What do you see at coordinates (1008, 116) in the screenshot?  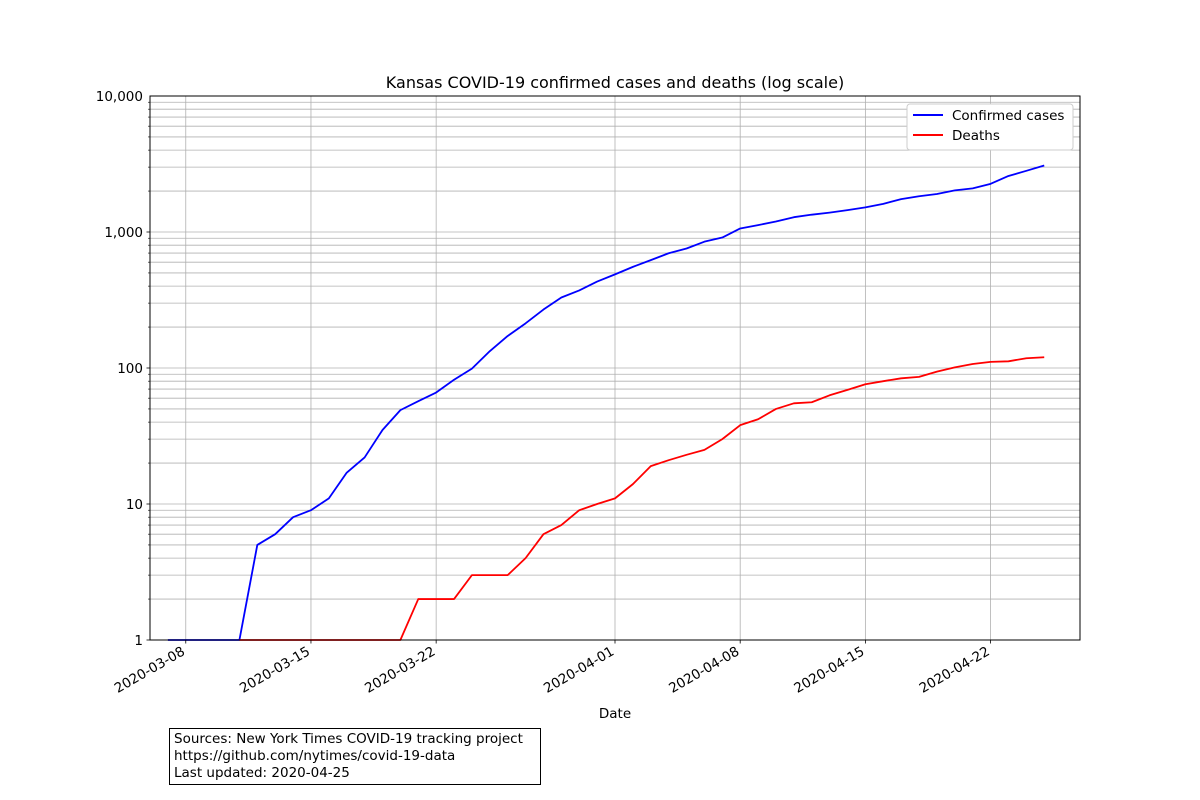 I see `legend-label-confirmed: Confirmed cases` at bounding box center [1008, 116].